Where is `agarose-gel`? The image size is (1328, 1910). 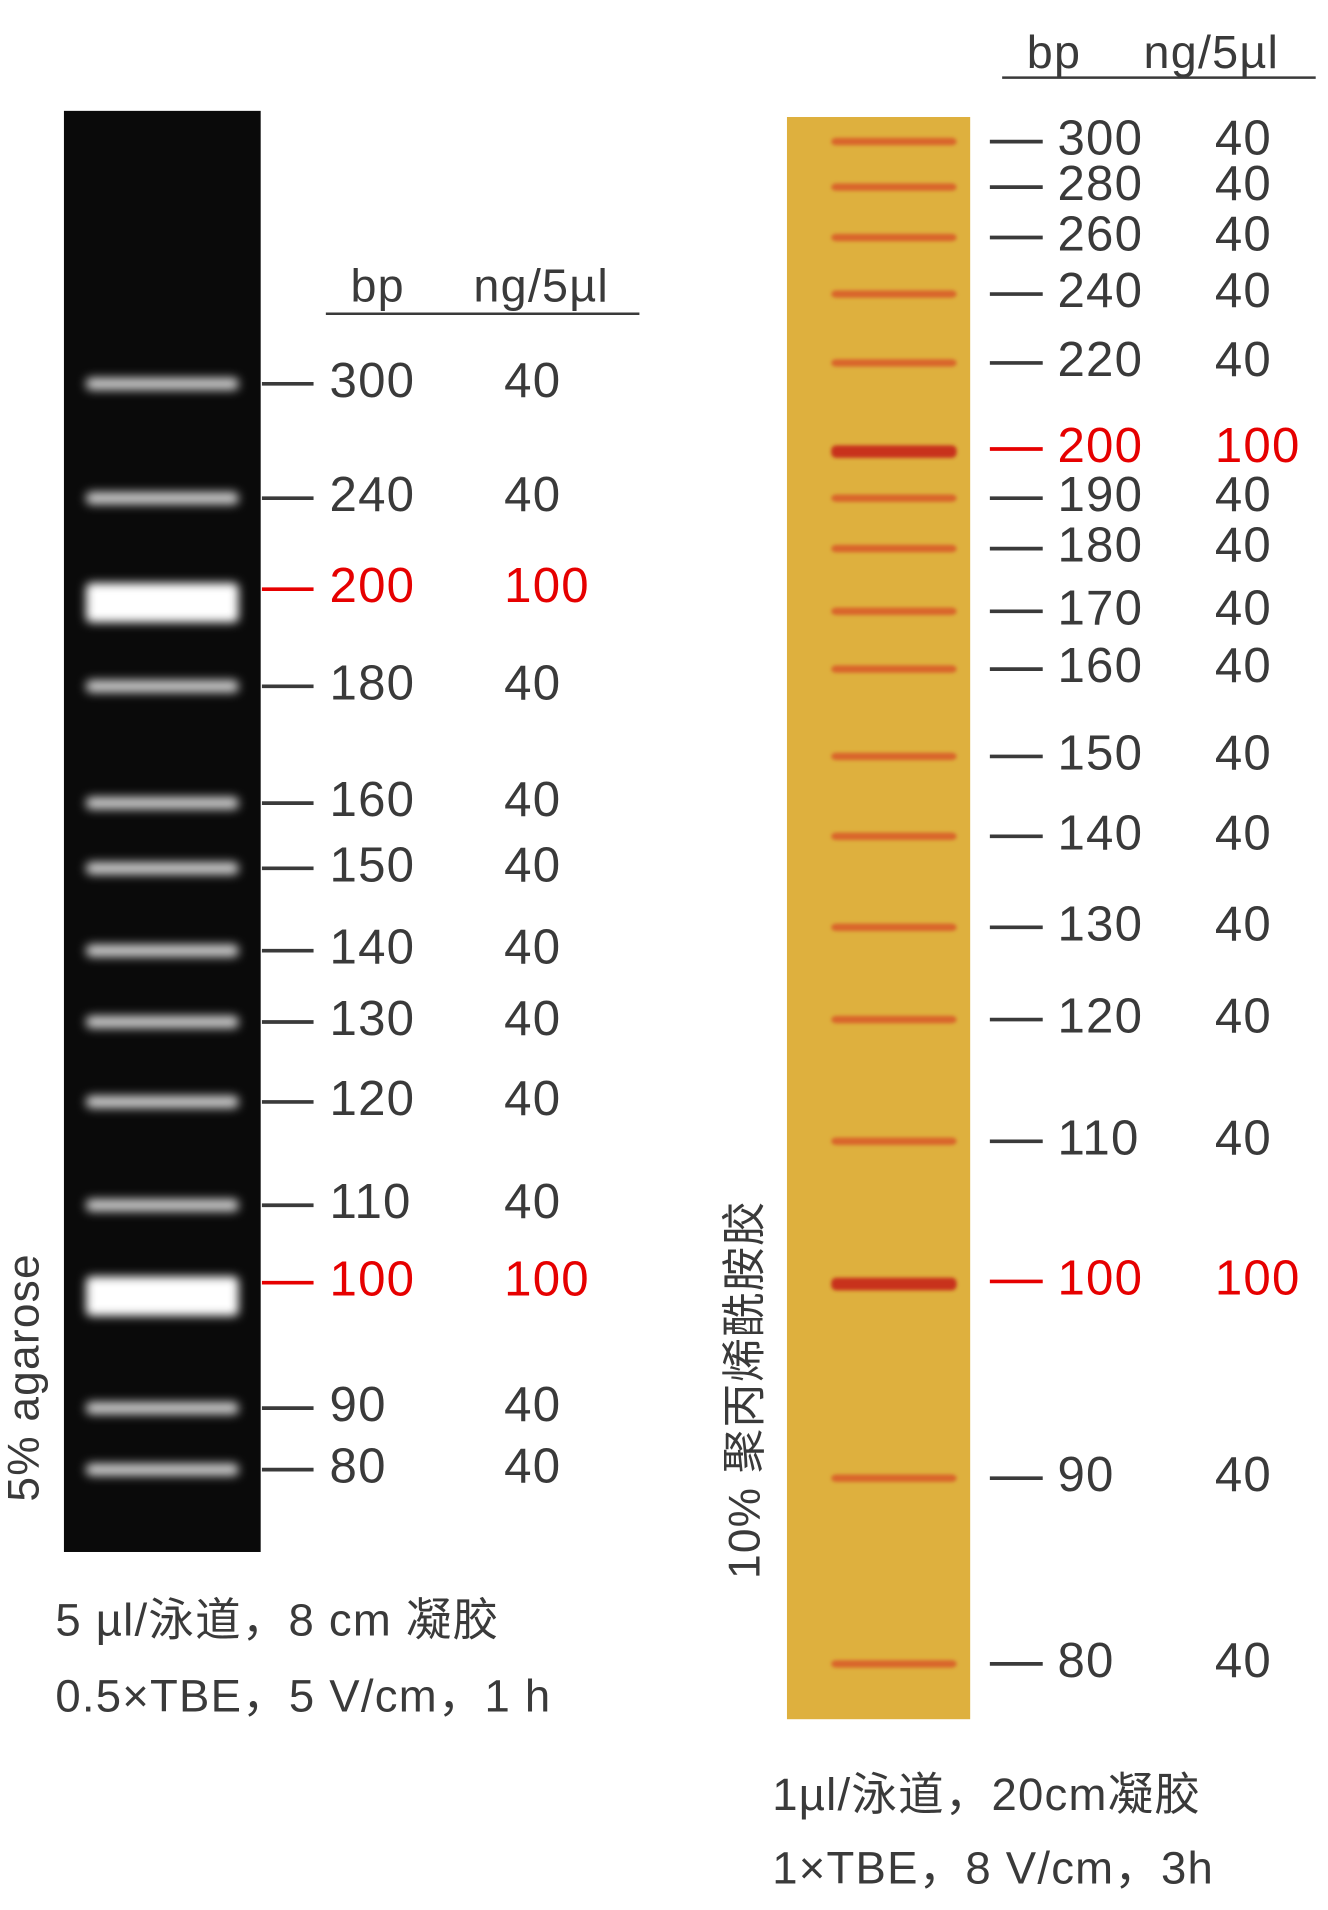
agarose-gel is located at coordinates (162, 831).